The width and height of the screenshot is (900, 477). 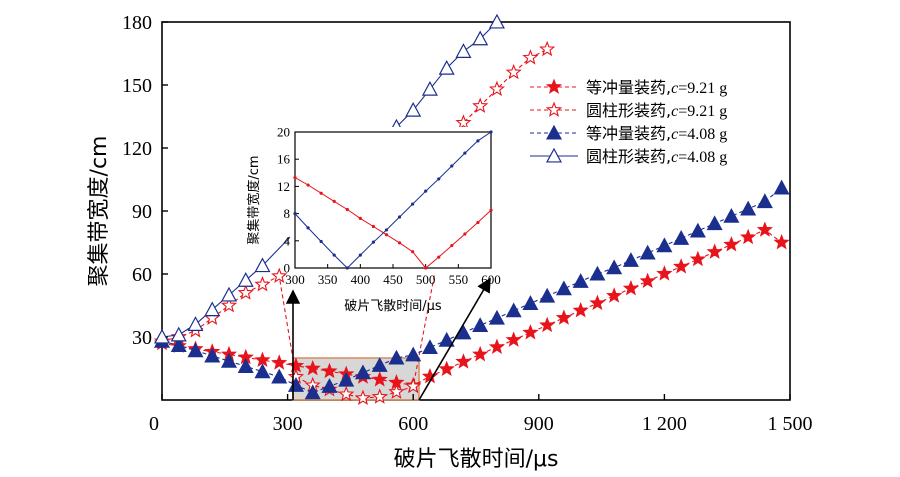 I want to click on inset-ticks: 300 350 400 450 500 550 600 0 4 8 12 16 20, so click(x=389, y=206).